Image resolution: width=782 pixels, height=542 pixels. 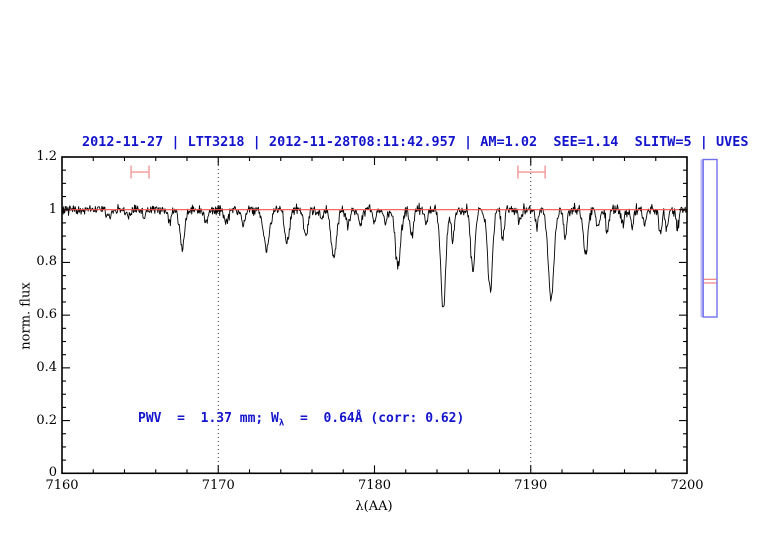 I want to click on y-tick-label: 0.8, so click(x=46, y=262).